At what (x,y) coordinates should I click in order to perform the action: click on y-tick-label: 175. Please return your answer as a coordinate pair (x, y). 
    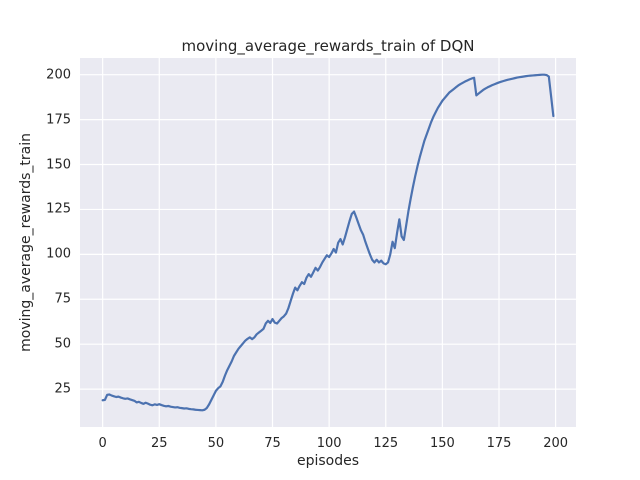
    Looking at the image, I should click on (58, 120).